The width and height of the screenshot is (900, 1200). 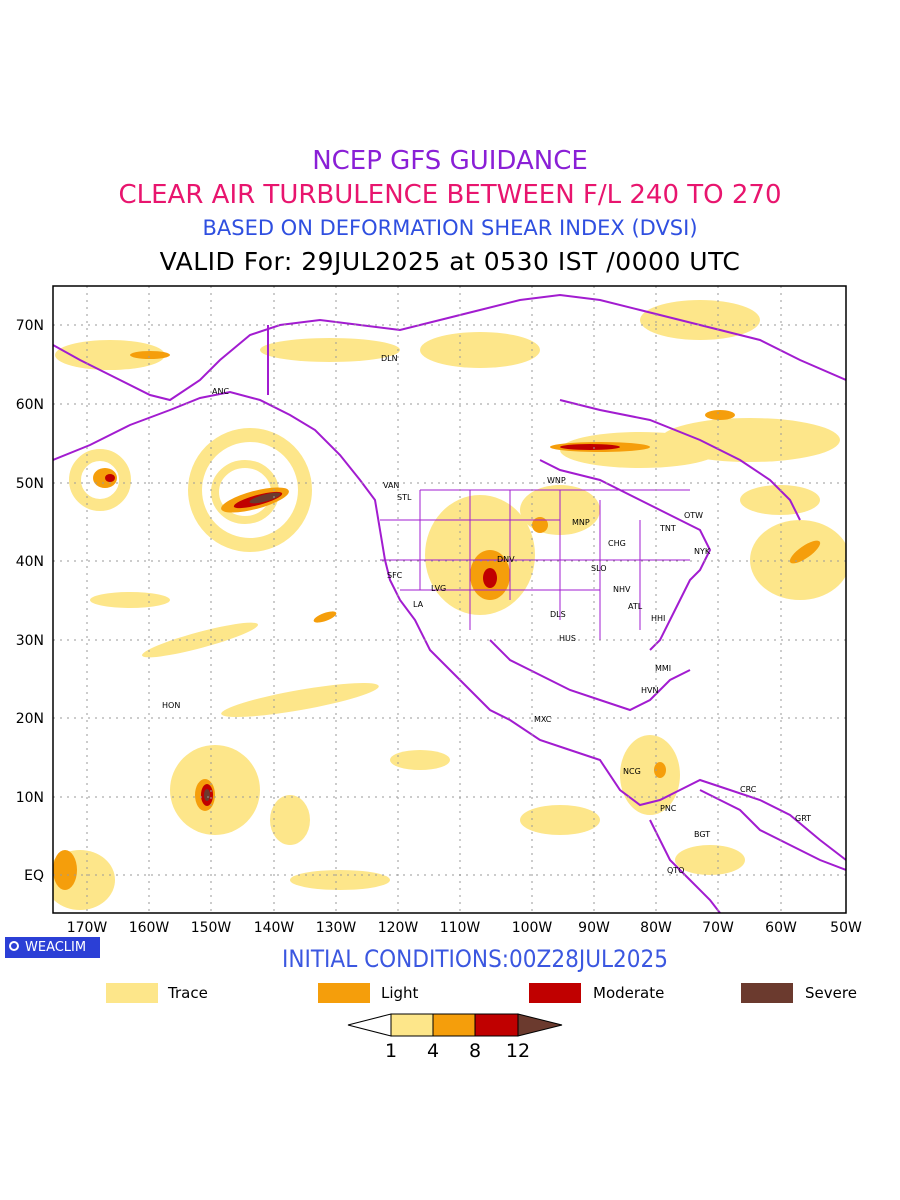 I want to click on city-label: MNP, so click(x=581, y=522).